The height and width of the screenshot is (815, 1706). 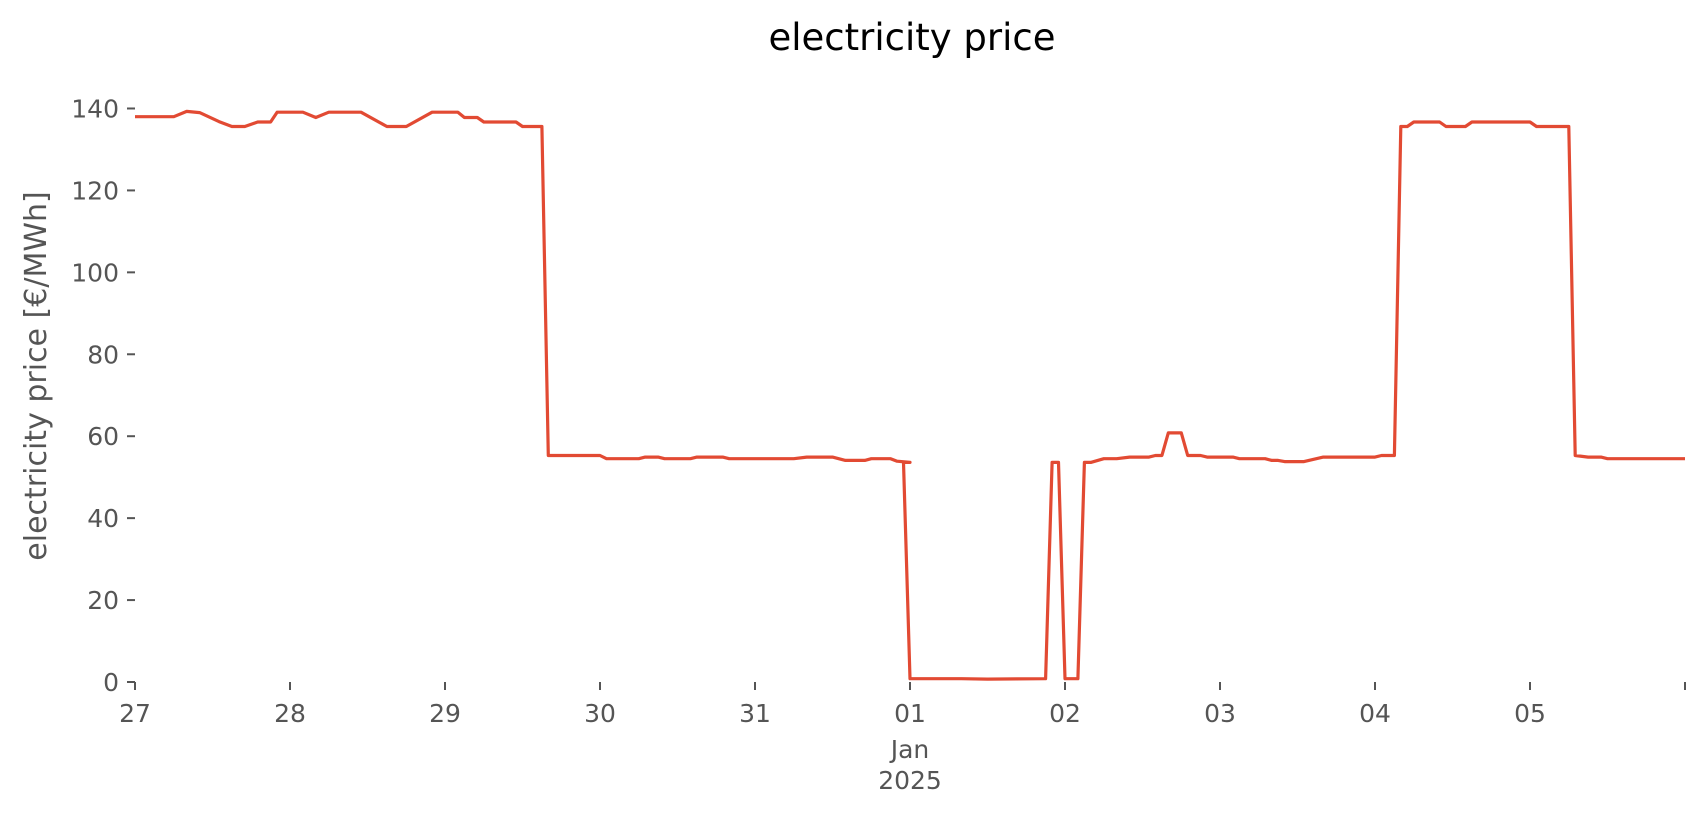 I want to click on x-tick-label: 01, so click(x=910, y=713).